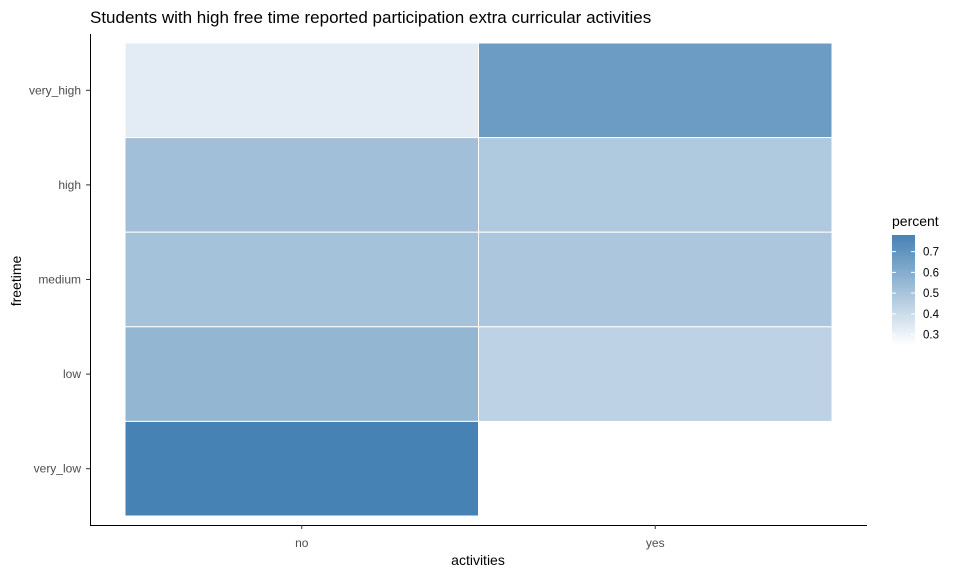 Image resolution: width=960 pixels, height=576 pixels. What do you see at coordinates (16, 281) in the screenshot?
I see `y-axis-title: freetime` at bounding box center [16, 281].